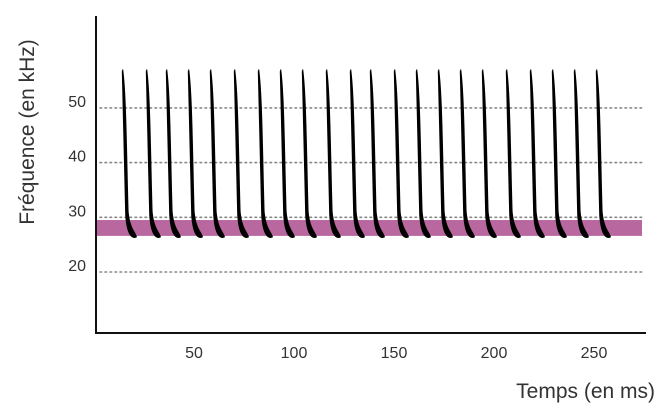 This screenshot has height=405, width=671. Describe the element at coordinates (27, 132) in the screenshot. I see `y-axis-title: Fréquence (en kHz)` at that location.